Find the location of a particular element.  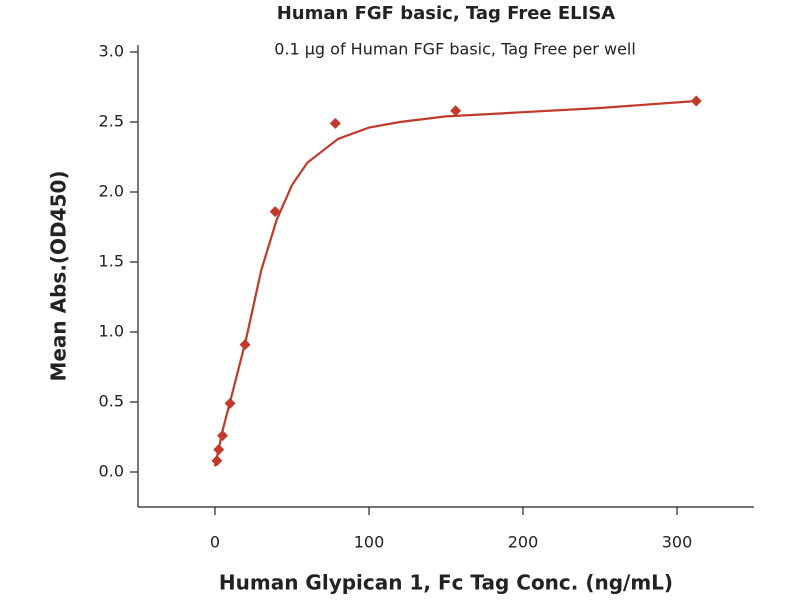

y-tick-label: 2.0 is located at coordinates (111, 191).